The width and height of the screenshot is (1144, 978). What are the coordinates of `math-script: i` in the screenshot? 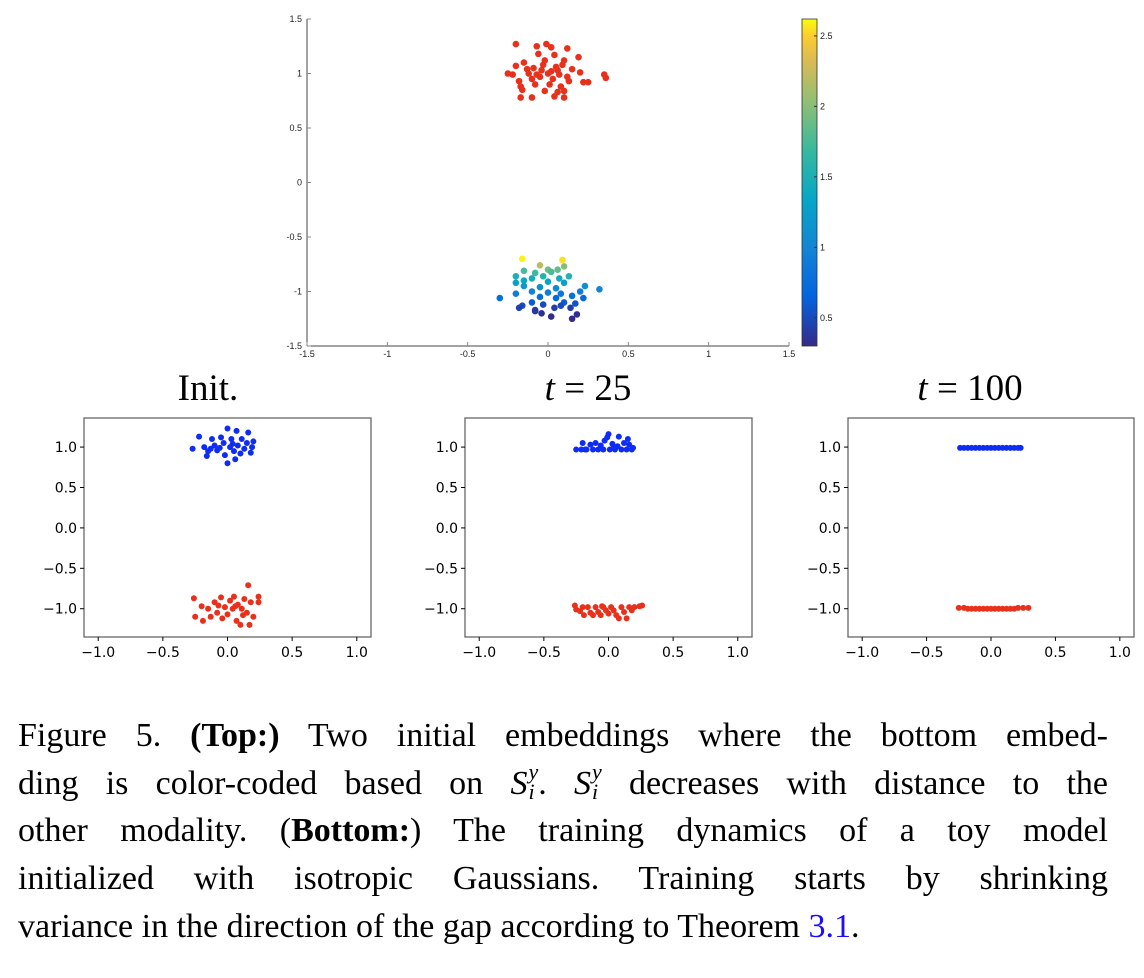 It's located at (595, 791).